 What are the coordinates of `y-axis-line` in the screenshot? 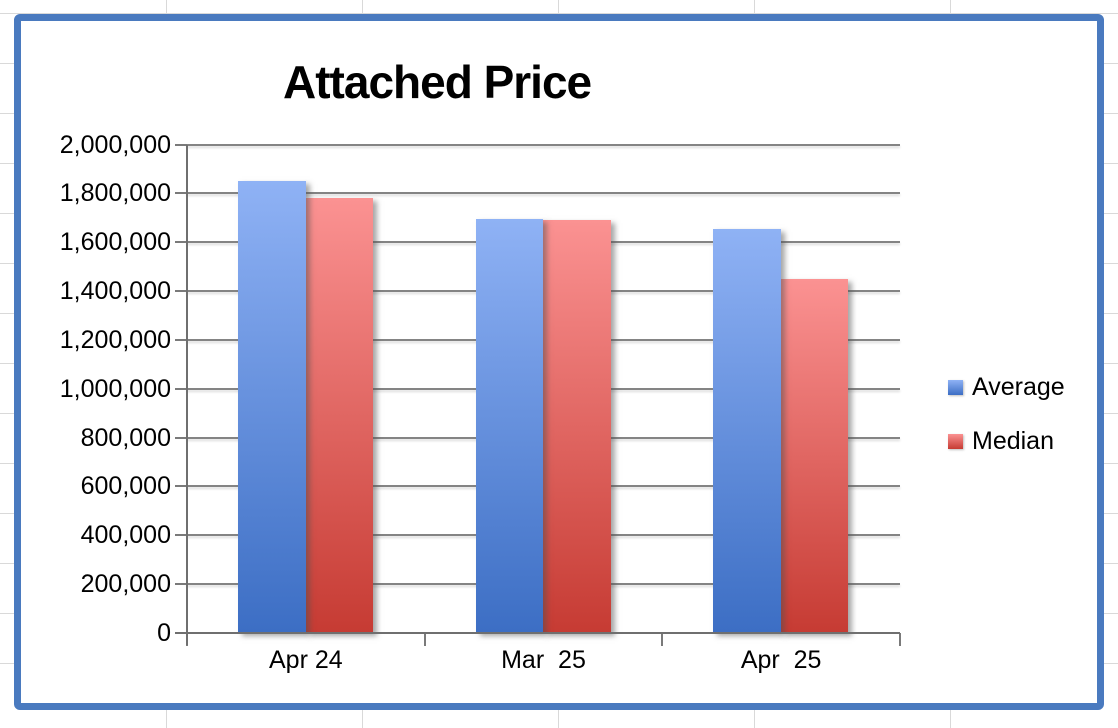 It's located at (187, 394).